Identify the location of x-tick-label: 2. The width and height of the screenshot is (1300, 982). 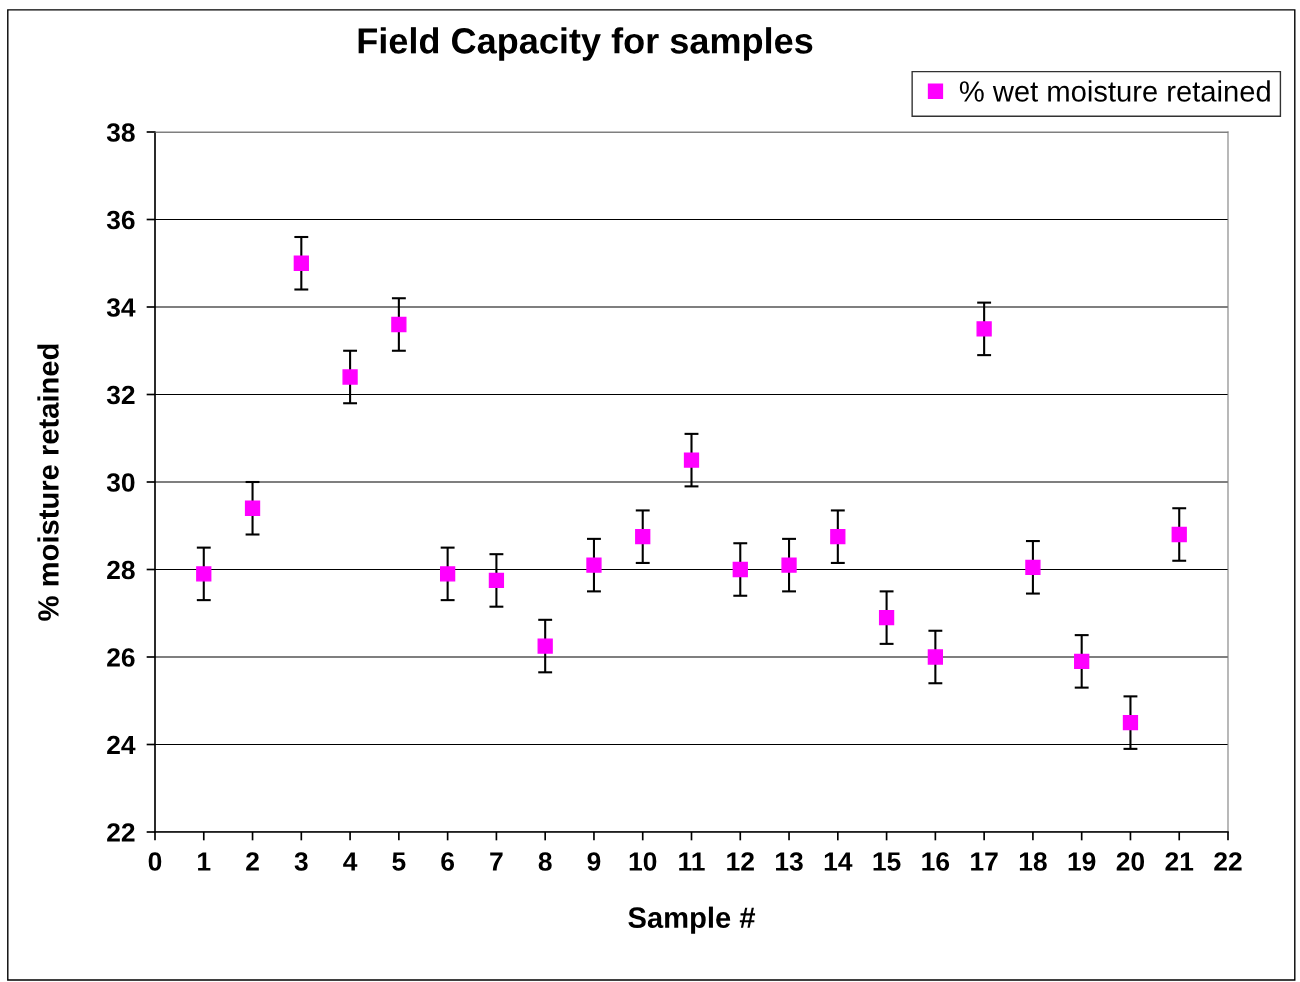
(252, 861).